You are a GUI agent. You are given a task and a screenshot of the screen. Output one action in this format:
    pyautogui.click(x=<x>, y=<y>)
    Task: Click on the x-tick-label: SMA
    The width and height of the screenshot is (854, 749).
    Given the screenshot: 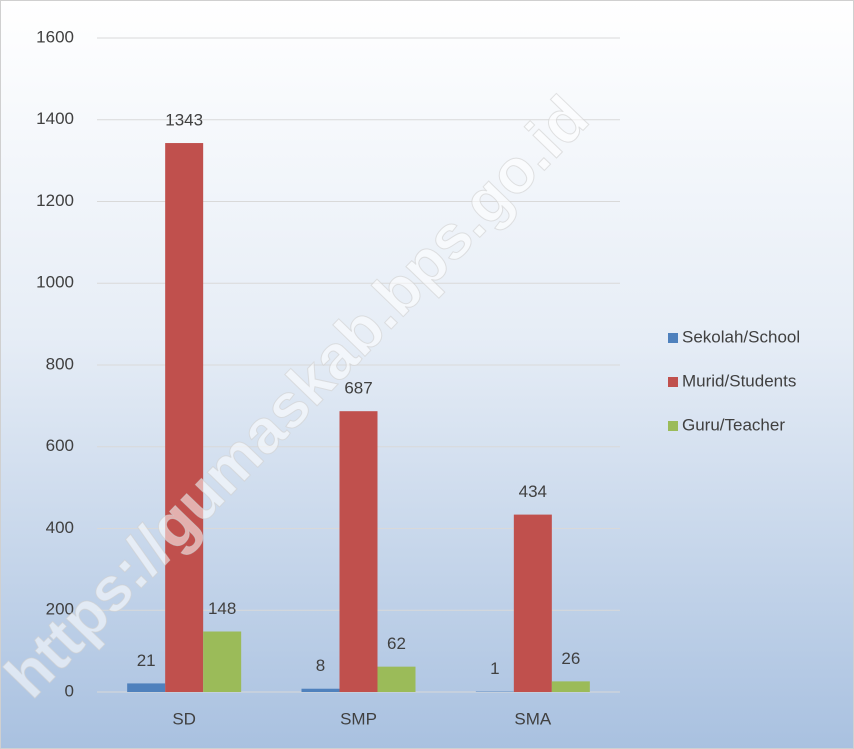 What is the action you would take?
    pyautogui.click(x=533, y=718)
    